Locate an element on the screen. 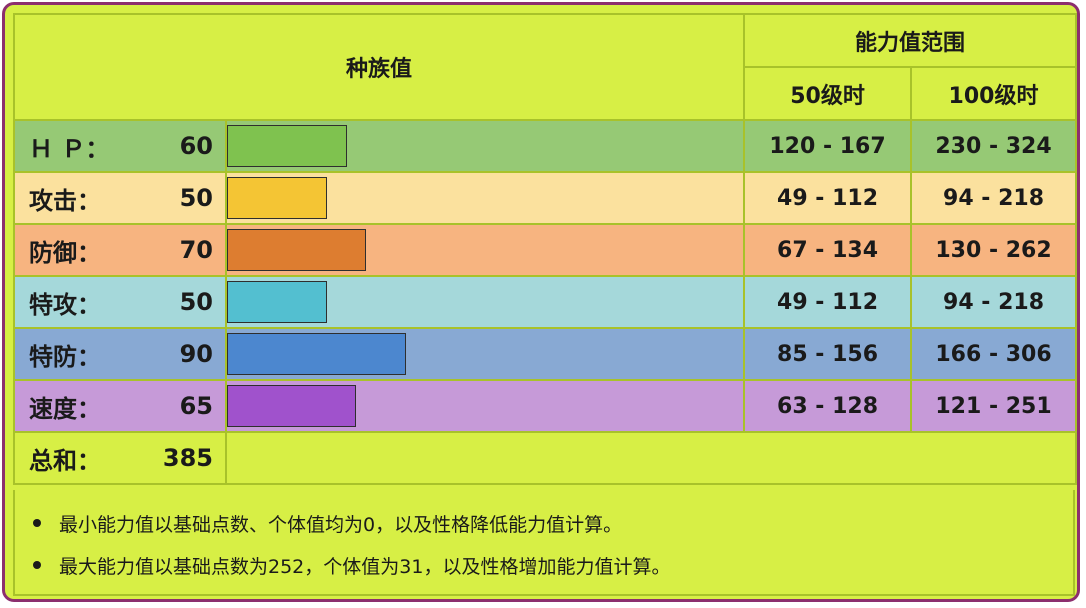 The height and width of the screenshot is (608, 1086). stat-value: 65 is located at coordinates (196, 406).